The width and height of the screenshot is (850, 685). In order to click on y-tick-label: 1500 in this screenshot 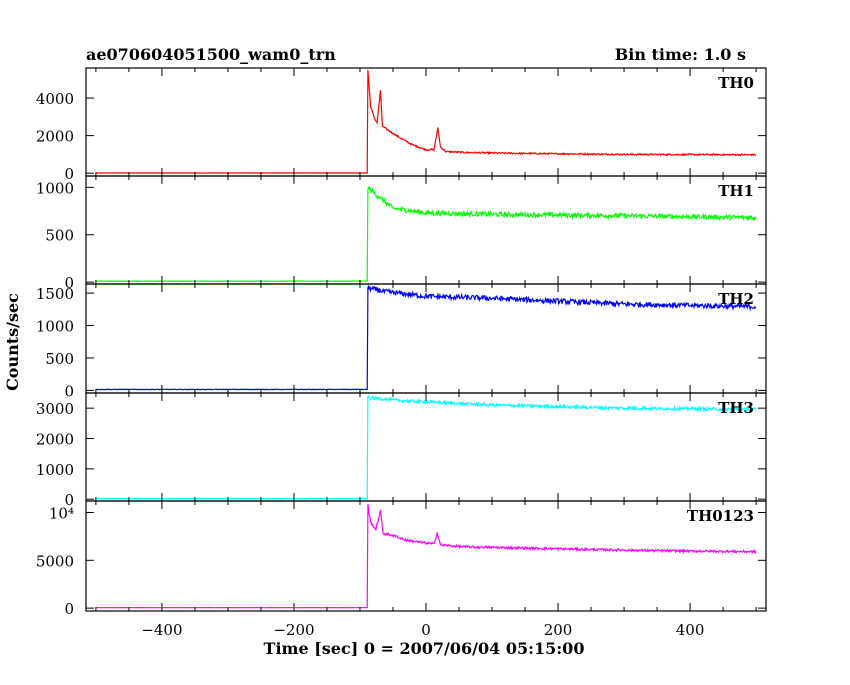, I will do `click(55, 294)`.